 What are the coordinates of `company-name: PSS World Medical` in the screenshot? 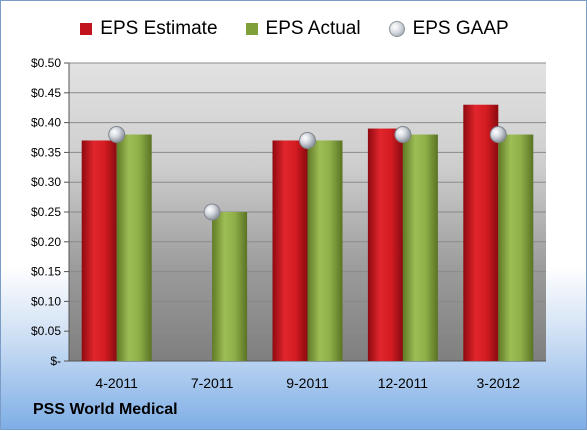 It's located at (105, 409).